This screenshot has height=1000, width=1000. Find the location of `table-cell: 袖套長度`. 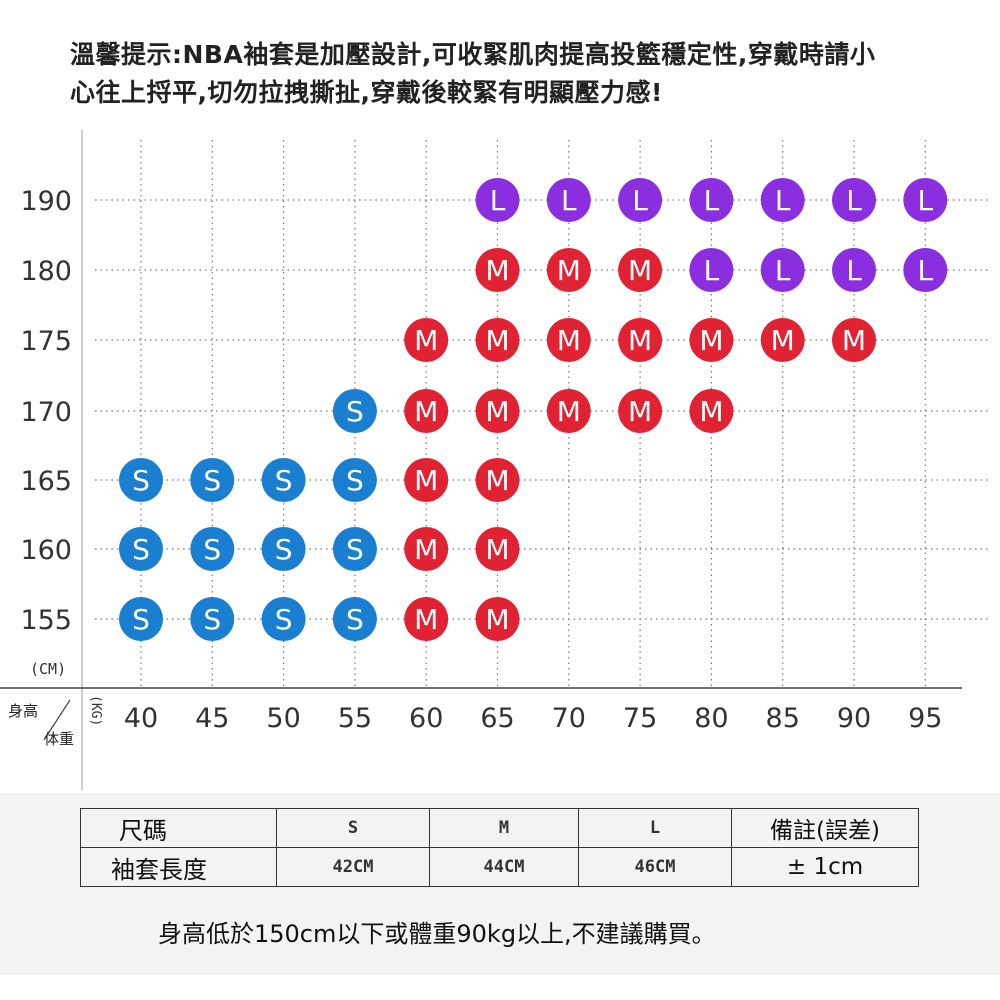

table-cell: 袖套長度 is located at coordinates (178, 867).